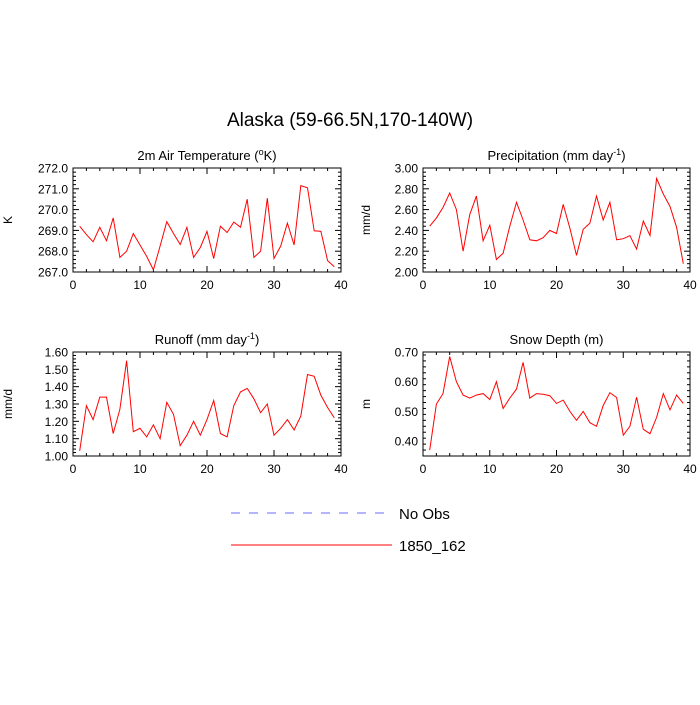 The image size is (700, 705). I want to click on y-tick-label: 270.0, so click(53, 210).